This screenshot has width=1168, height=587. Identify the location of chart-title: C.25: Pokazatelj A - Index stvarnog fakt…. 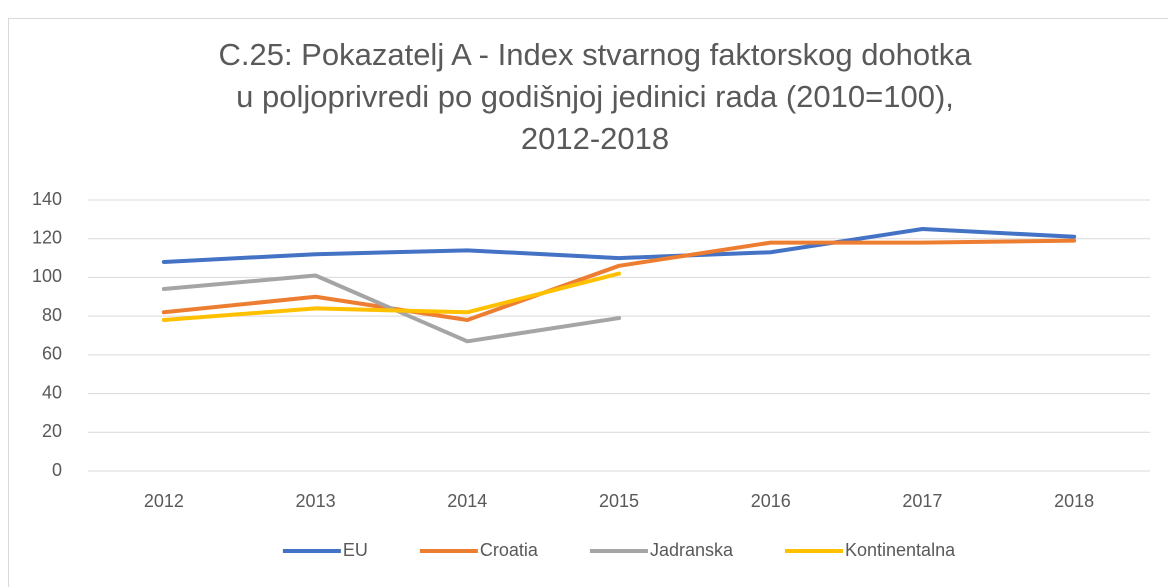
(595, 96).